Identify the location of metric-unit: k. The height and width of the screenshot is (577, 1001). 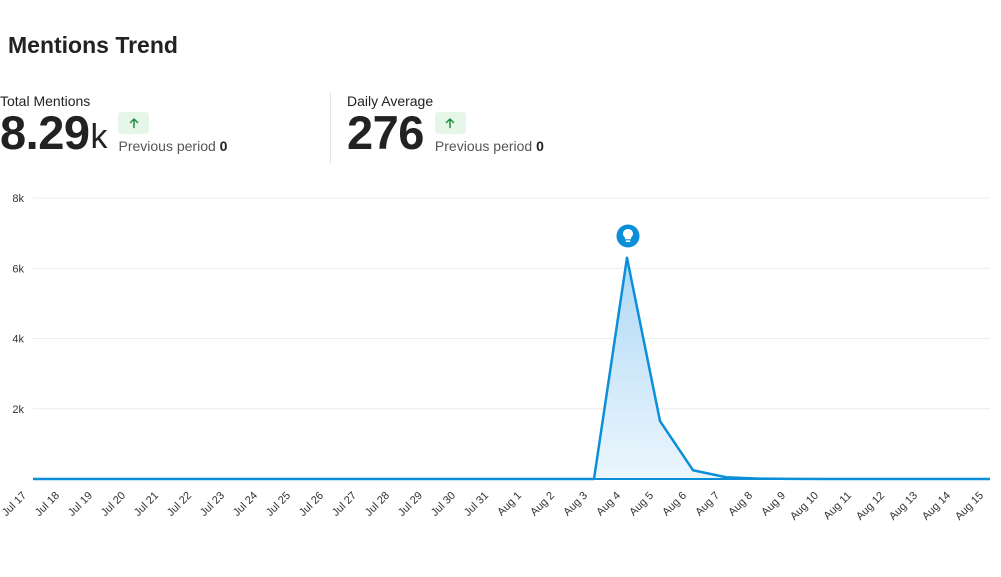
(99, 137).